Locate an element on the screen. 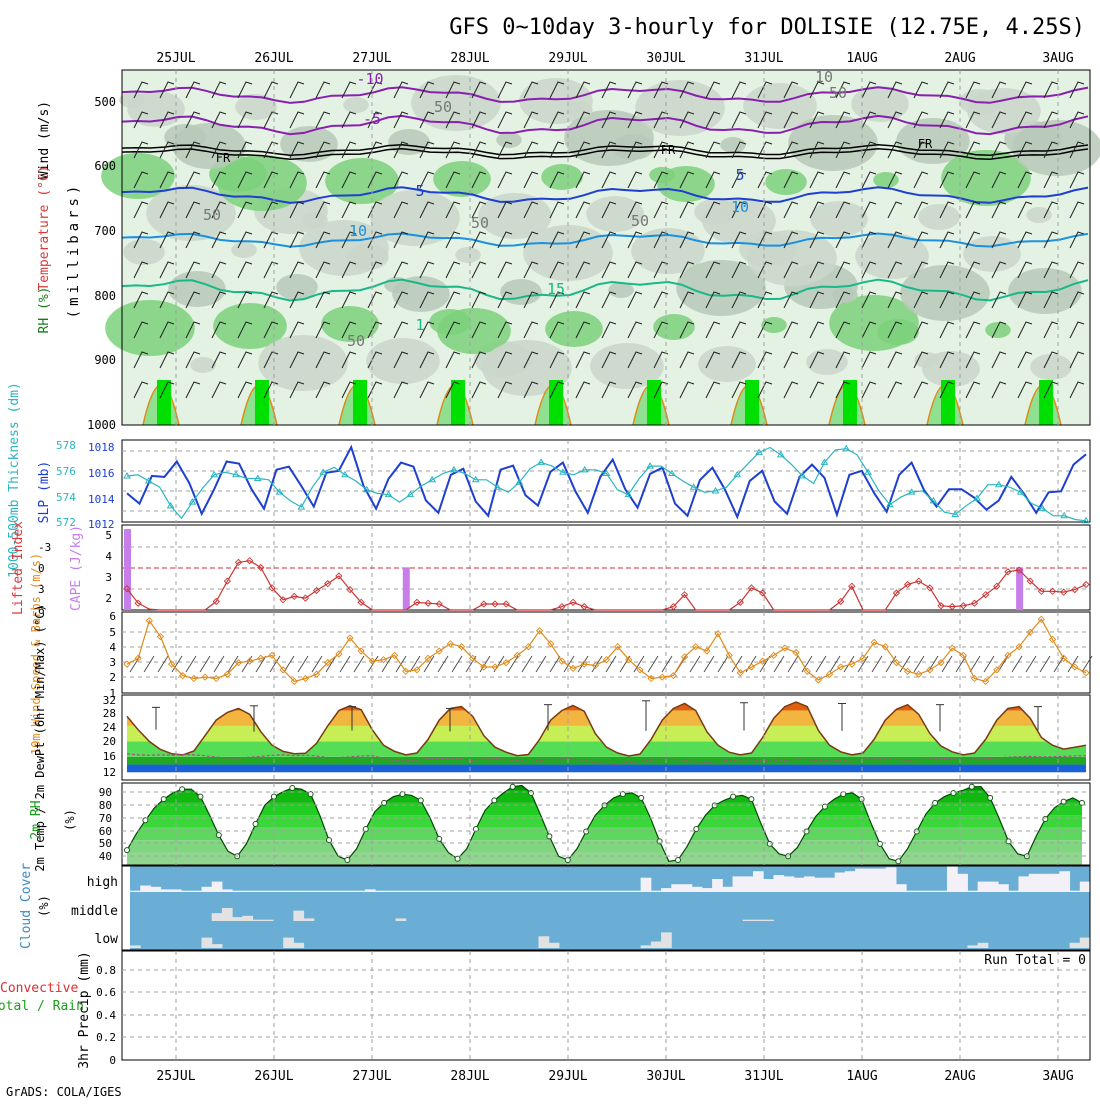 This screenshot has width=1100, height=1104. wind-speed-line is located at coordinates (606, 650).